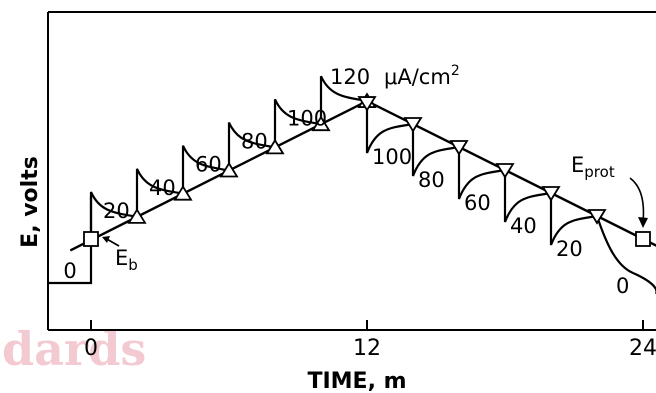  I want to click on x-ticks: 0 12 24, so click(370, 340).